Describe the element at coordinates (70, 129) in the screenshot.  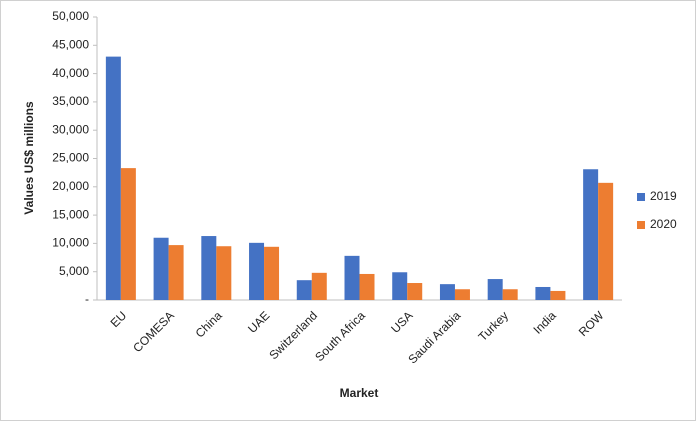
I see `y-tick-label: 30,000` at that location.